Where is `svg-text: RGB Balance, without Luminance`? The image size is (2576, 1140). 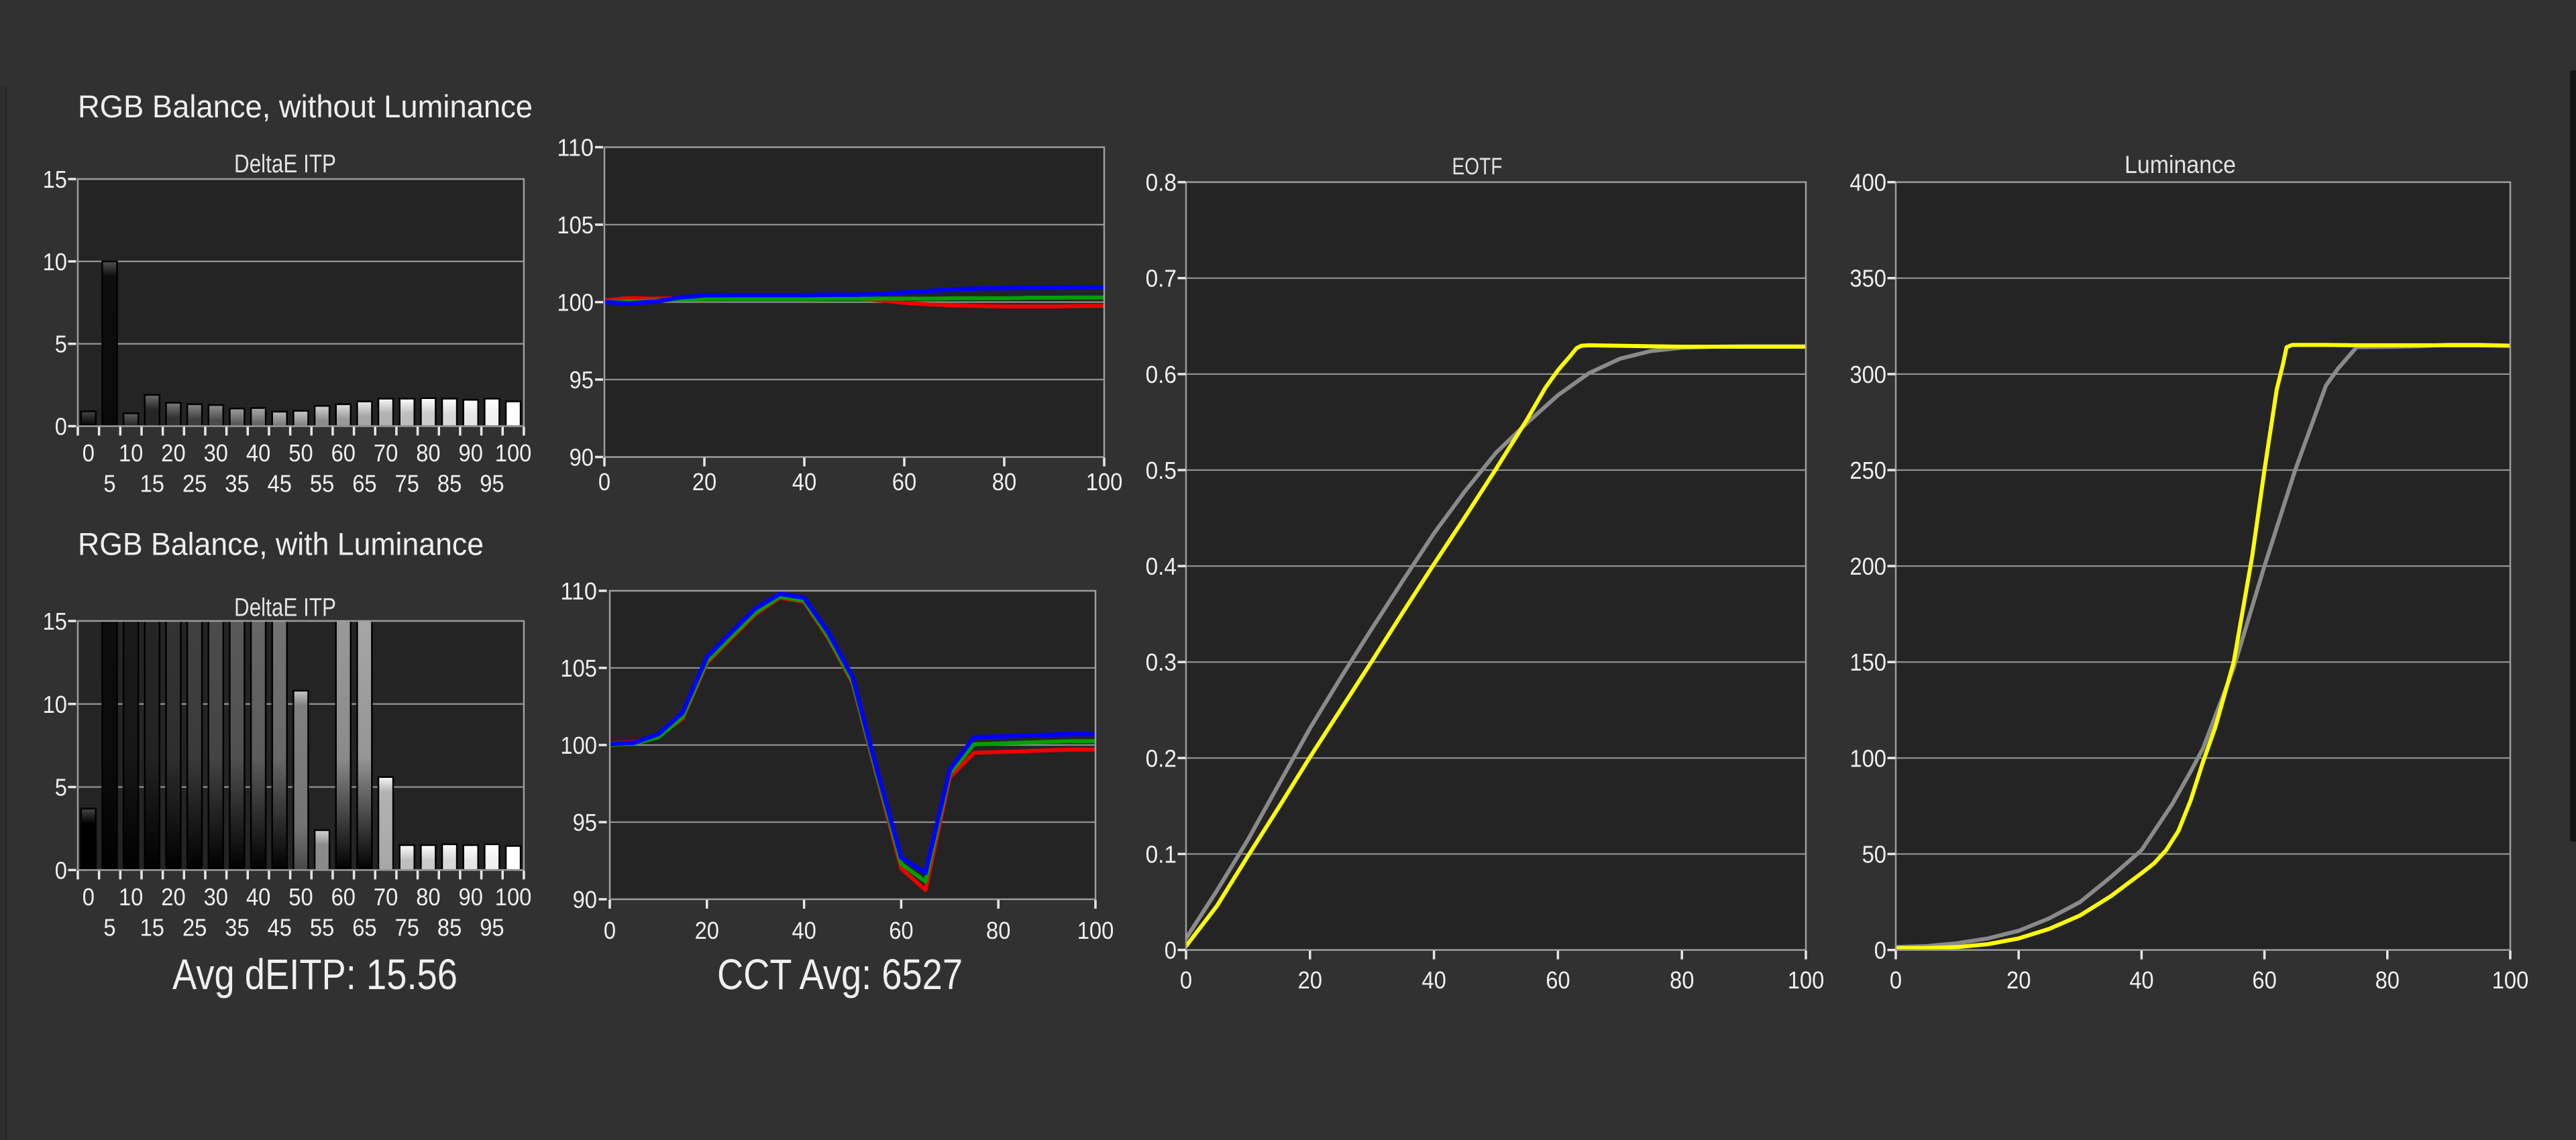
svg-text: RGB Balance, without Luminance is located at coordinates (305, 106).